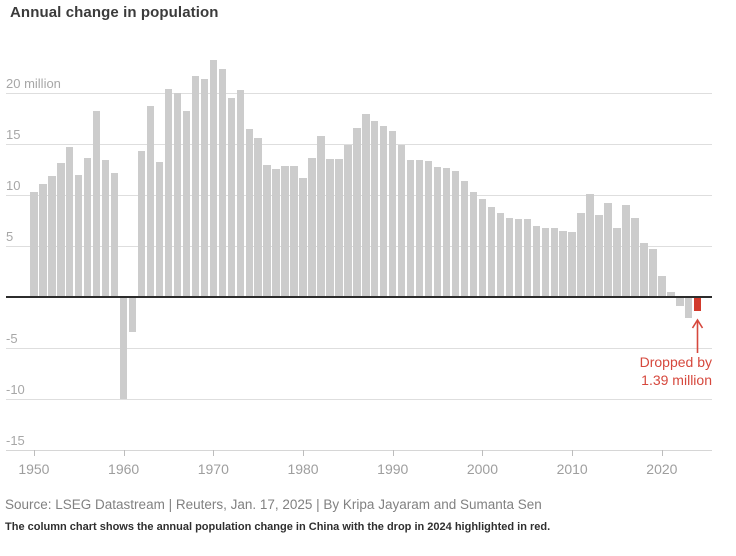  Describe the element at coordinates (662, 469) in the screenshot. I see `x-axis-label: 2020` at that location.